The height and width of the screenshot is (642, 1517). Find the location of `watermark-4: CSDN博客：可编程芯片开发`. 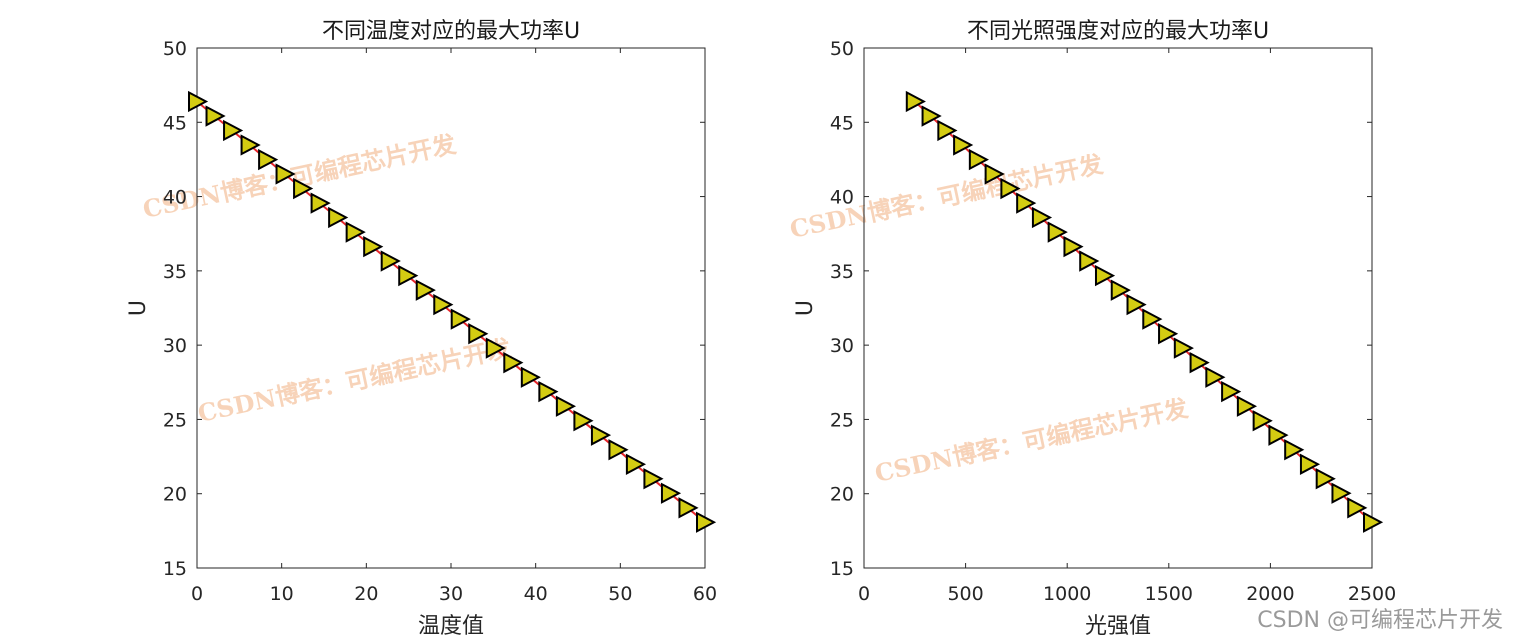

watermark-4: CSDN博客：可编程芯片开发 is located at coordinates (1031, 440).